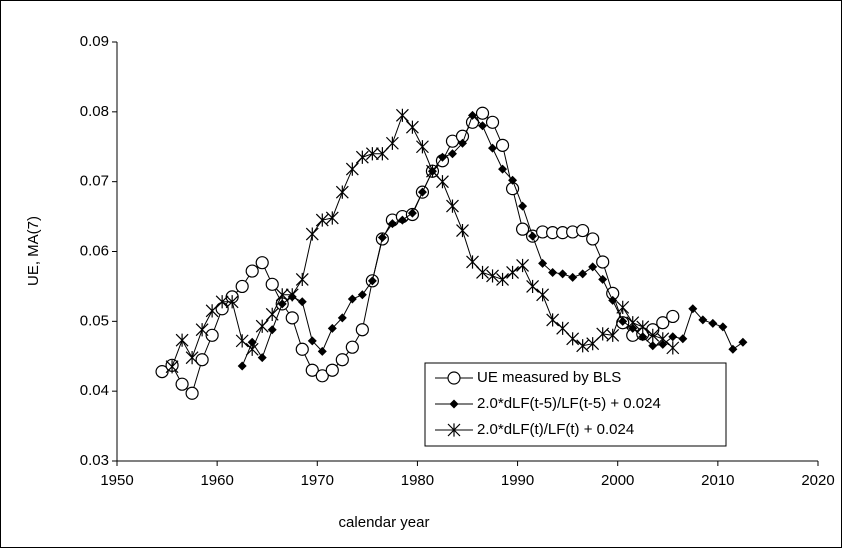 The width and height of the screenshot is (842, 553). Describe the element at coordinates (216, 480) in the screenshot. I see `x-tick-label: 1960` at that location.